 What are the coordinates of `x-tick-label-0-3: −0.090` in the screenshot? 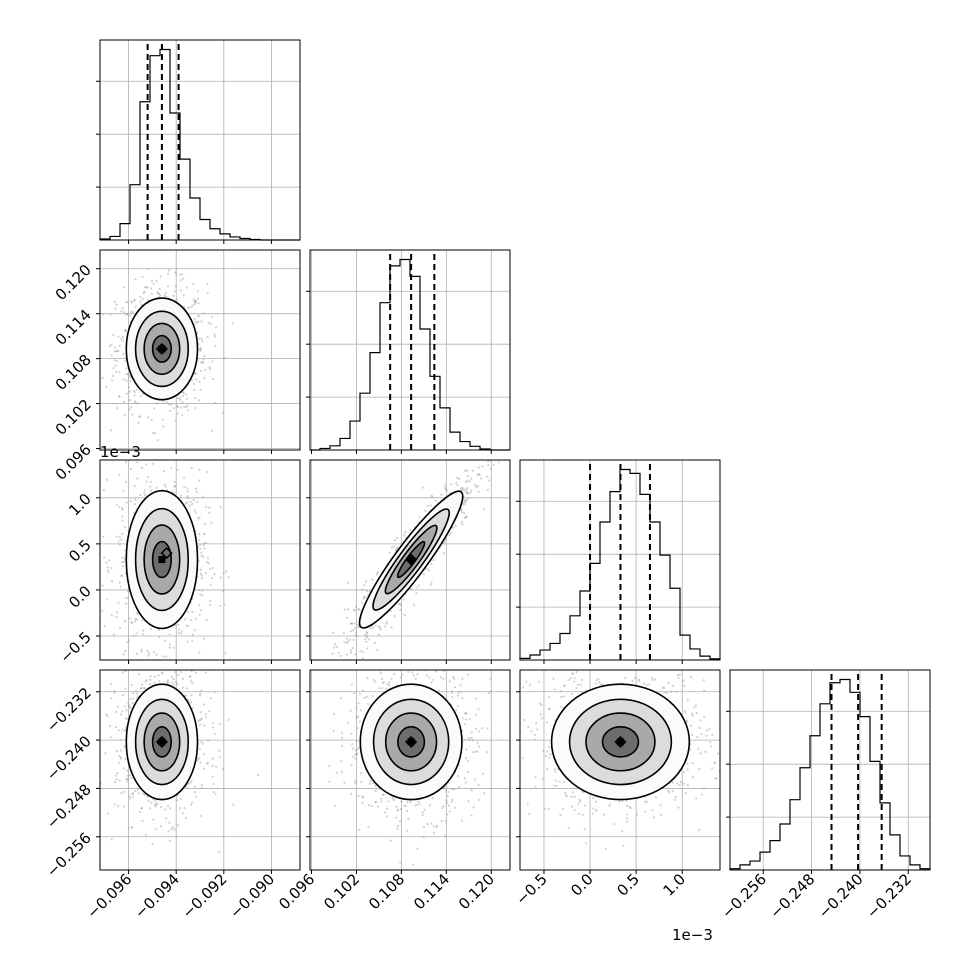 It's located at (252, 896).